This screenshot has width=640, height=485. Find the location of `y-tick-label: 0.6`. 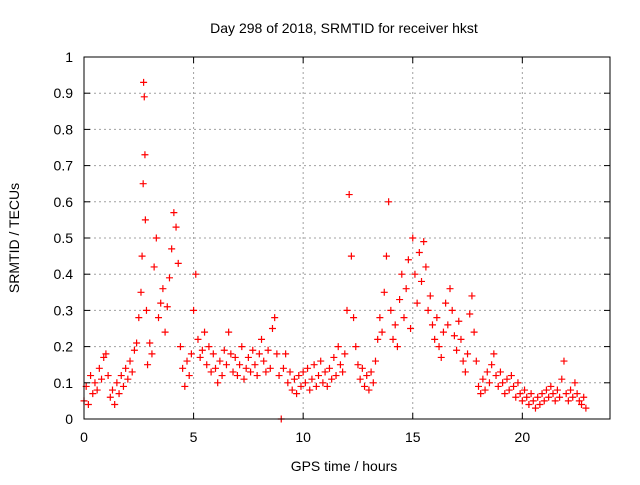

y-tick-label: 0.6 is located at coordinates (64, 202).